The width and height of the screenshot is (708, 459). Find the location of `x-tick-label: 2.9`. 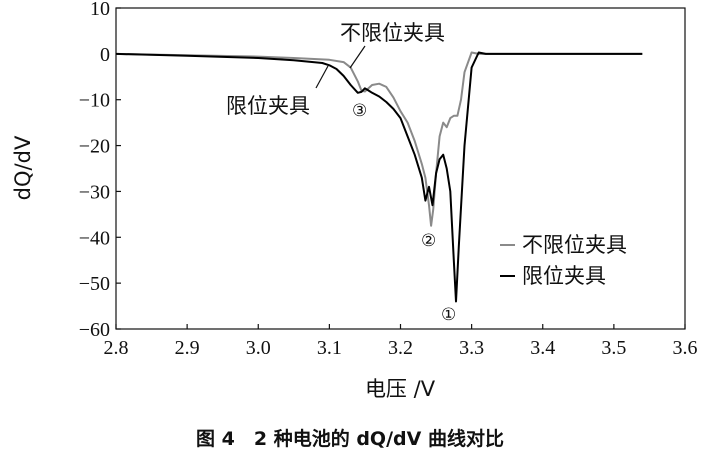

x-tick-label: 2.9 is located at coordinates (187, 348).